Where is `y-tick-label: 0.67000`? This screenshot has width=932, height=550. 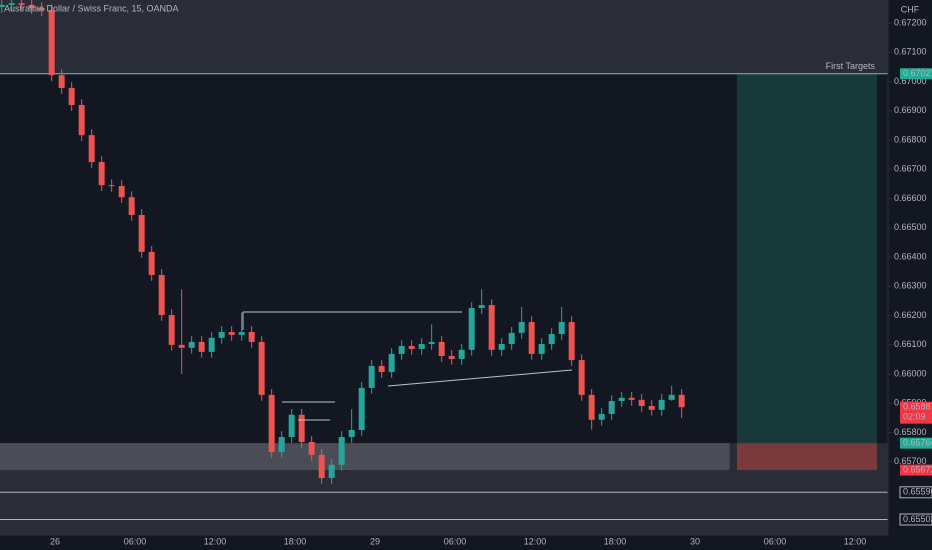
y-tick-label: 0.67000 is located at coordinates (910, 81).